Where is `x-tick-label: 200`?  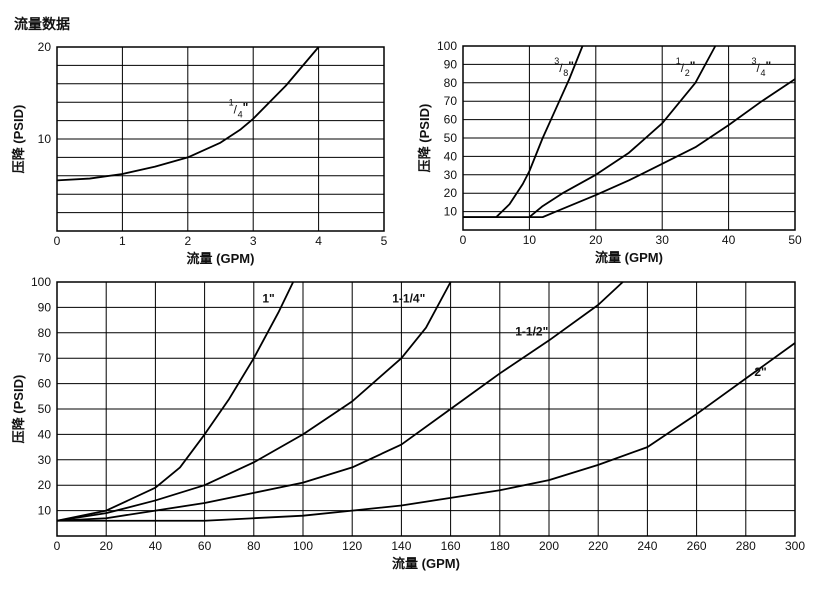 x-tick-label: 200 is located at coordinates (549, 546).